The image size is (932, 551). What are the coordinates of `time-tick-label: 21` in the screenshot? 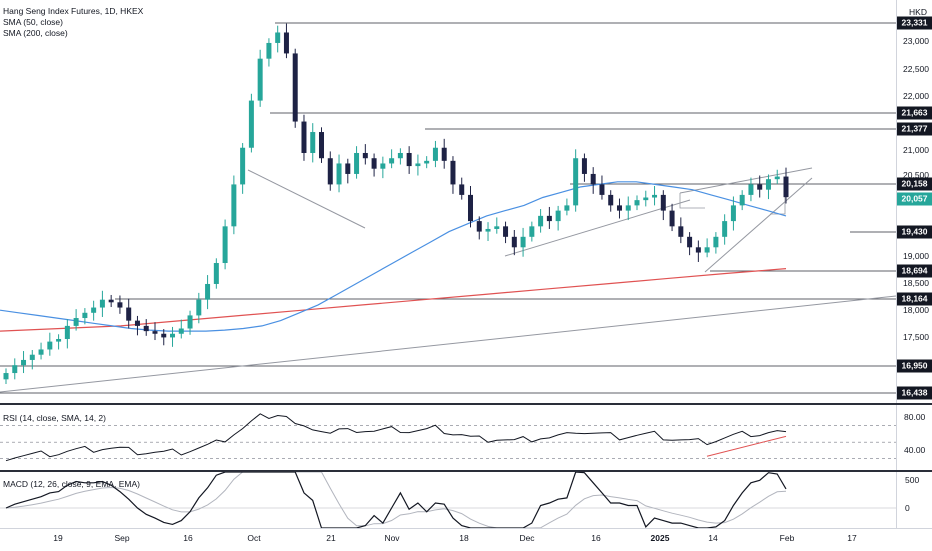 It's located at (331, 538).